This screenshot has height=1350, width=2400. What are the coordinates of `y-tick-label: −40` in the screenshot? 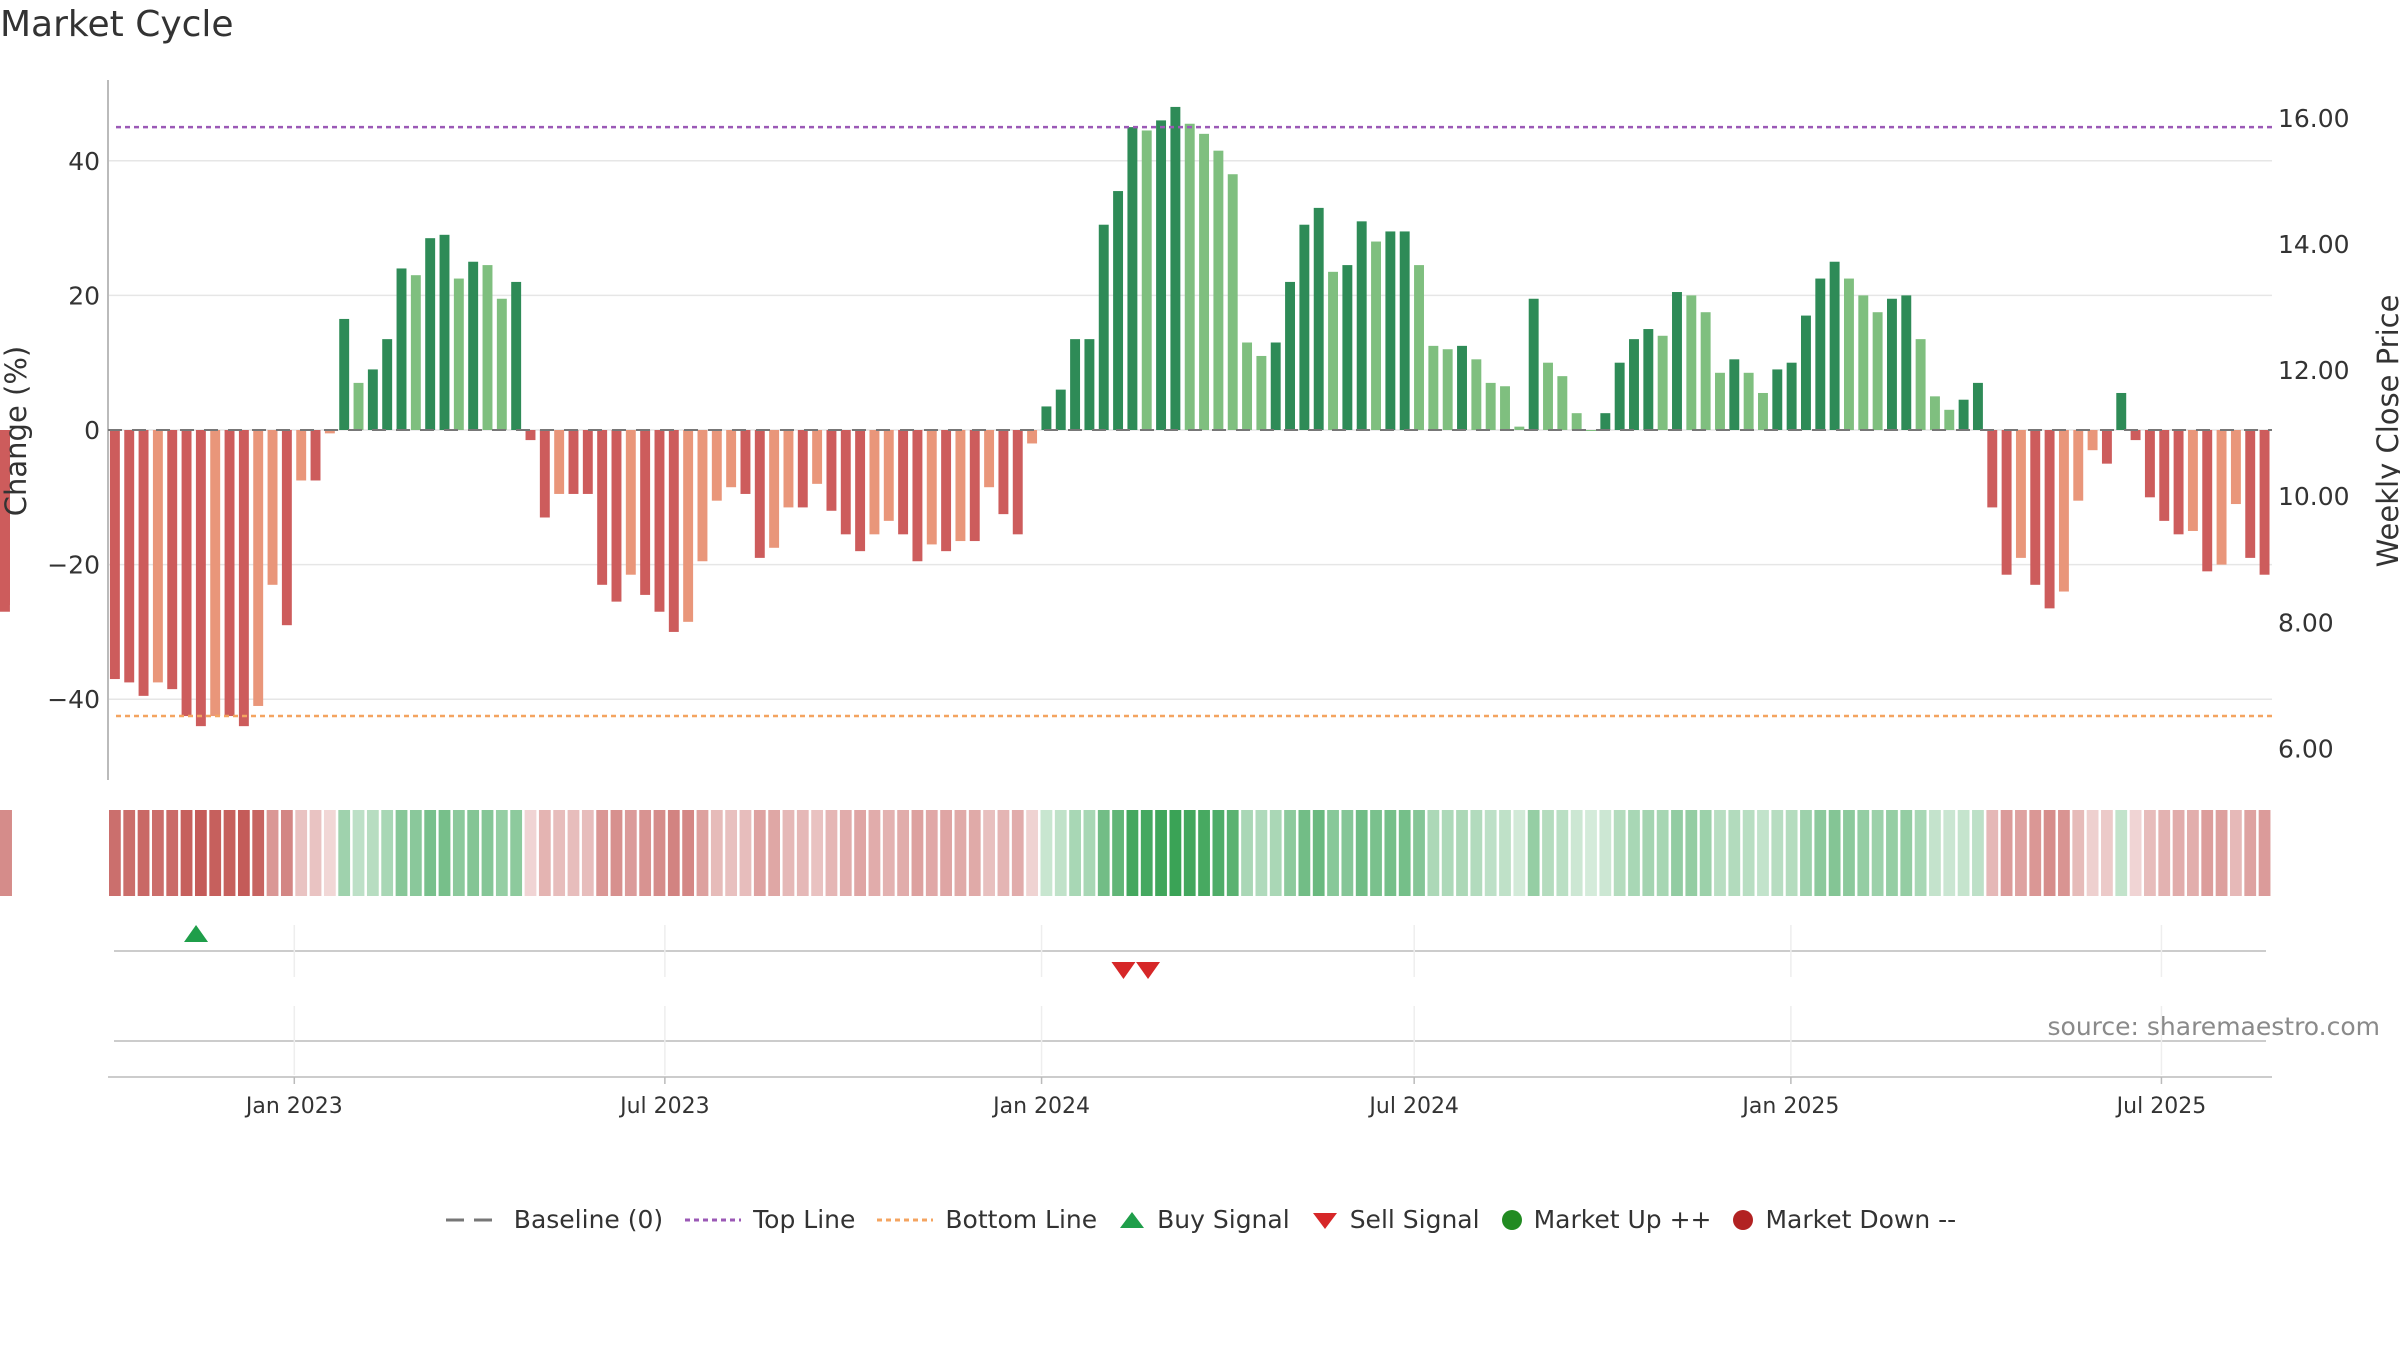 It's located at (73, 699).